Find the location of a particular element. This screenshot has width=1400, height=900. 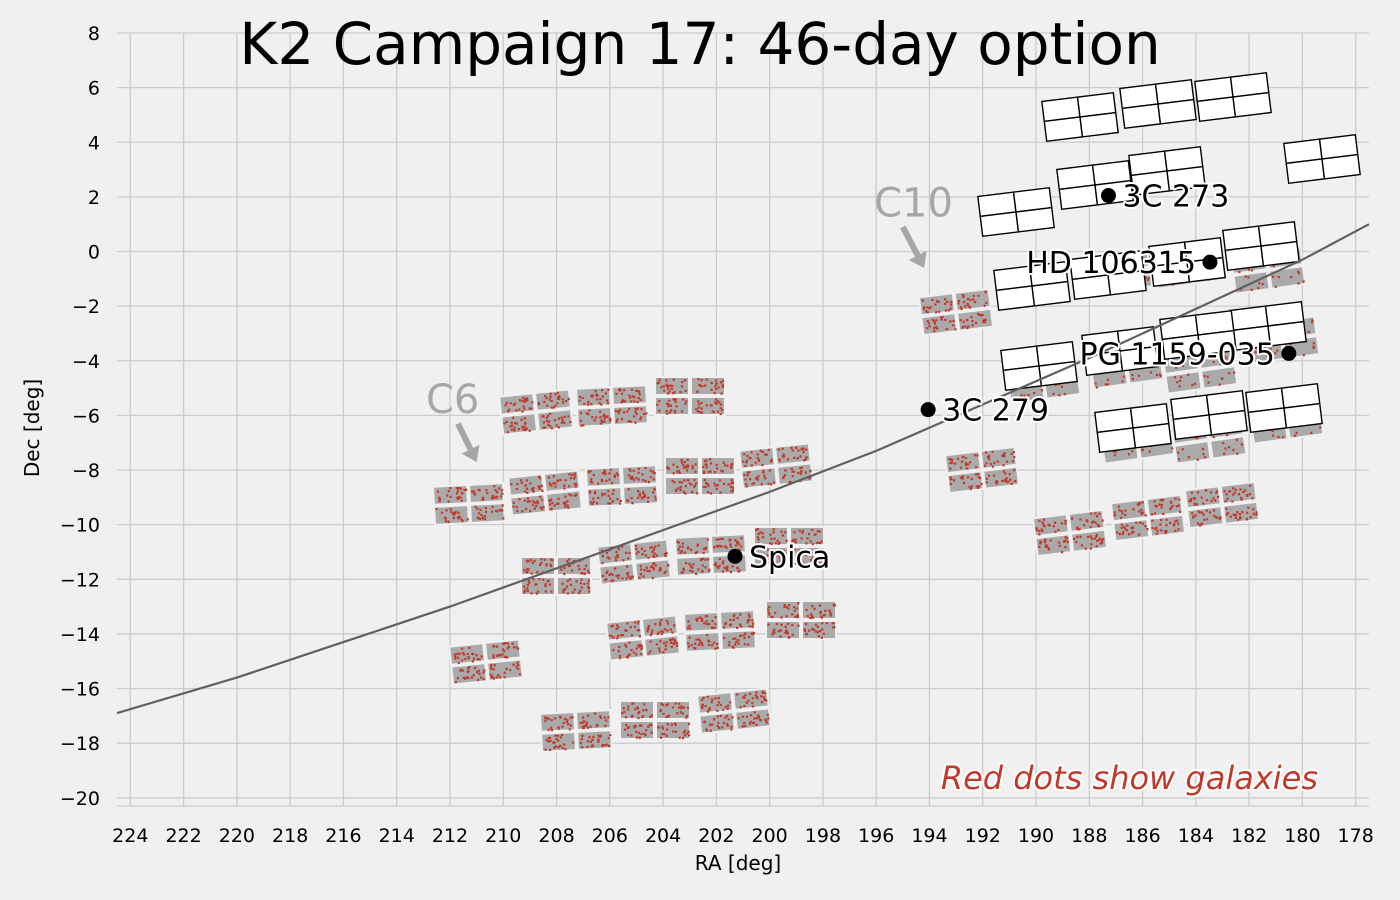

y-tick-label: −18 is located at coordinates (80, 744).